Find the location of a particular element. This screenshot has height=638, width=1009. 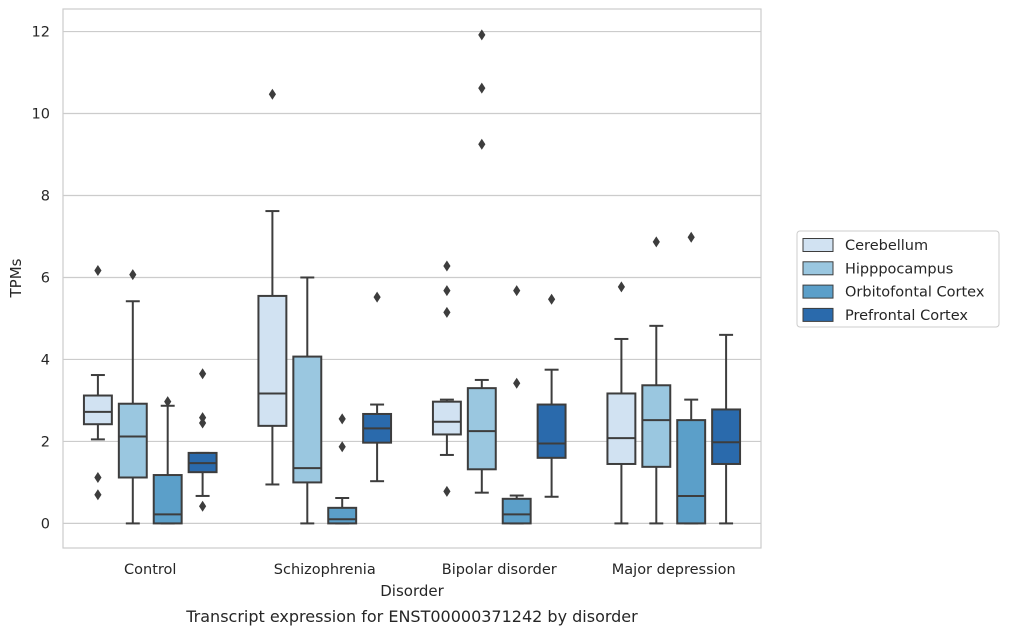

x-tick-label: Control is located at coordinates (150, 570).